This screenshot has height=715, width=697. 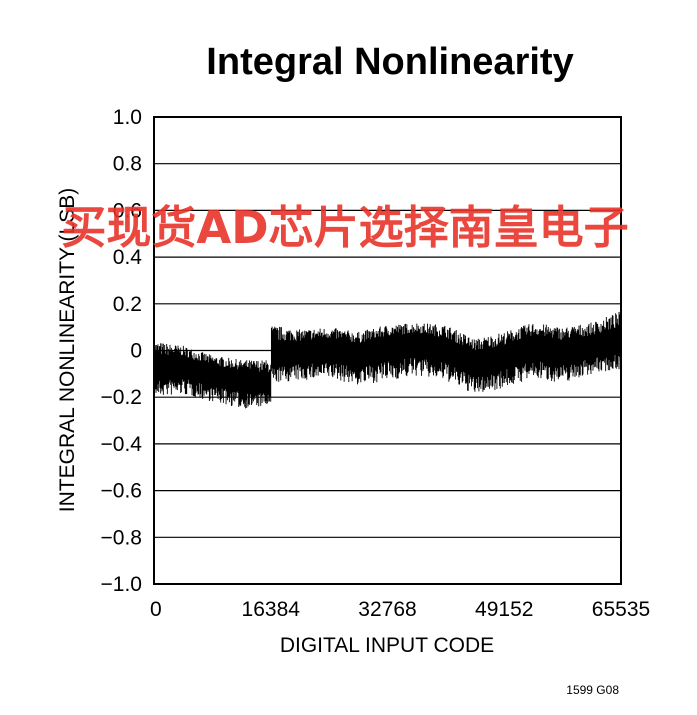 What do you see at coordinates (387, 645) in the screenshot?
I see `x-axis-label: DIGITAL INPUT CODE` at bounding box center [387, 645].